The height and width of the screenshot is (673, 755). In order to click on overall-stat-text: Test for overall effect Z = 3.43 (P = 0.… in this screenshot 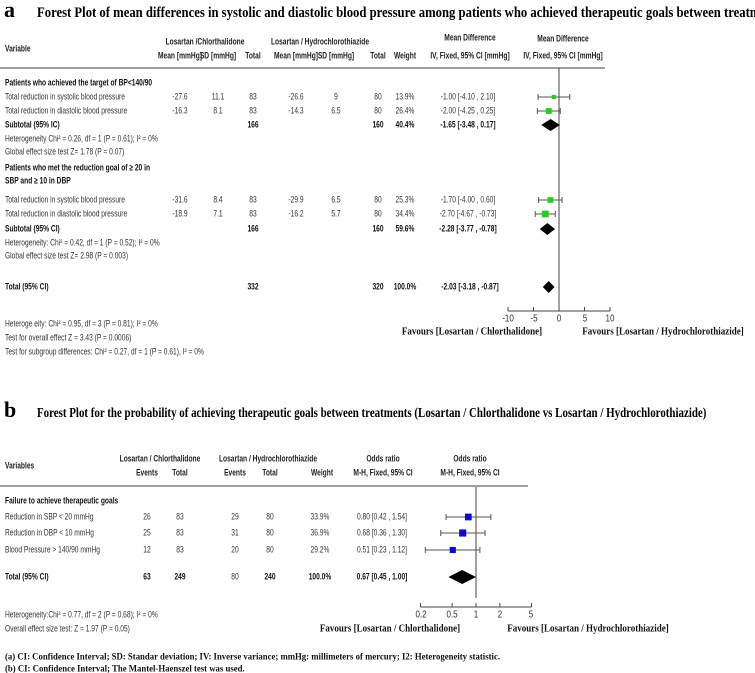, I will do `click(68, 337)`.